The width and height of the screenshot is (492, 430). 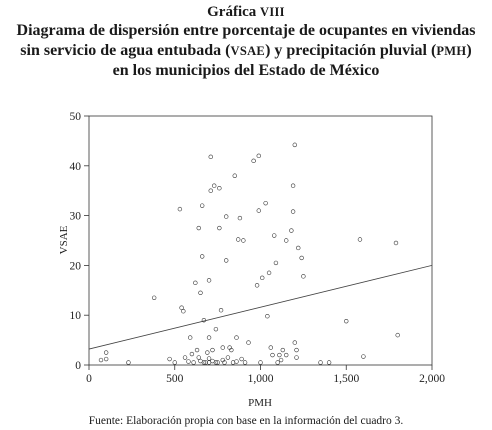 I want to click on y-axis-label: VSAE, so click(x=64, y=239).